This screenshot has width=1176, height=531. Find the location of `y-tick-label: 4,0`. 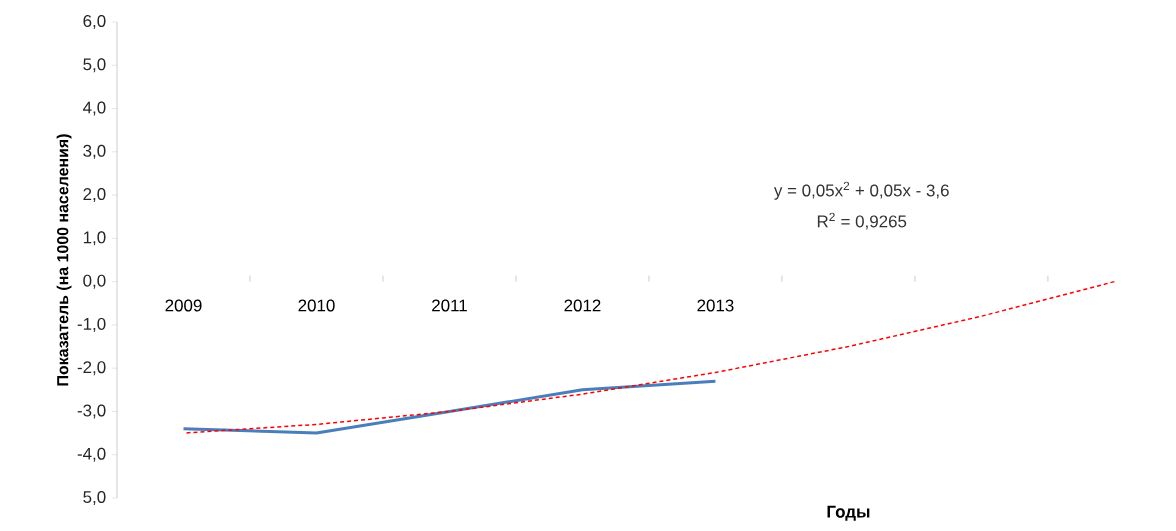

y-tick-label: 4,0 is located at coordinates (94, 108).